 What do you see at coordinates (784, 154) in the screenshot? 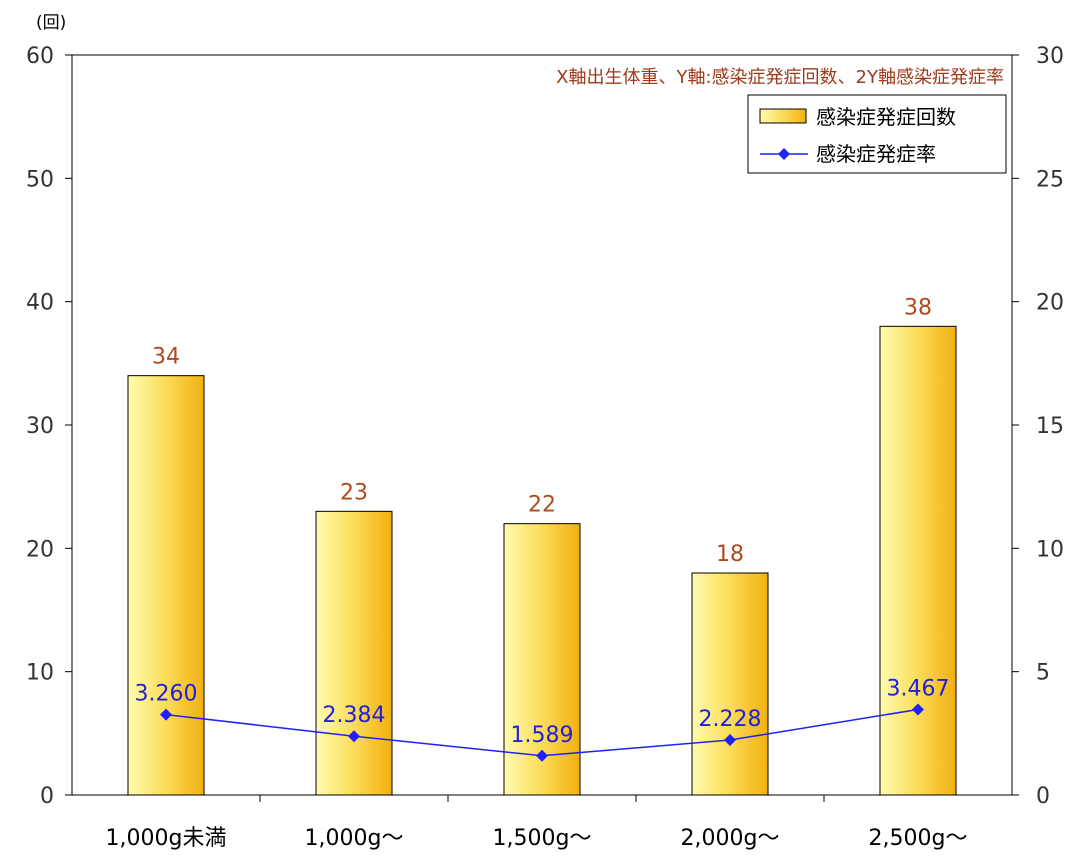
I see `legend-line-marker` at bounding box center [784, 154].